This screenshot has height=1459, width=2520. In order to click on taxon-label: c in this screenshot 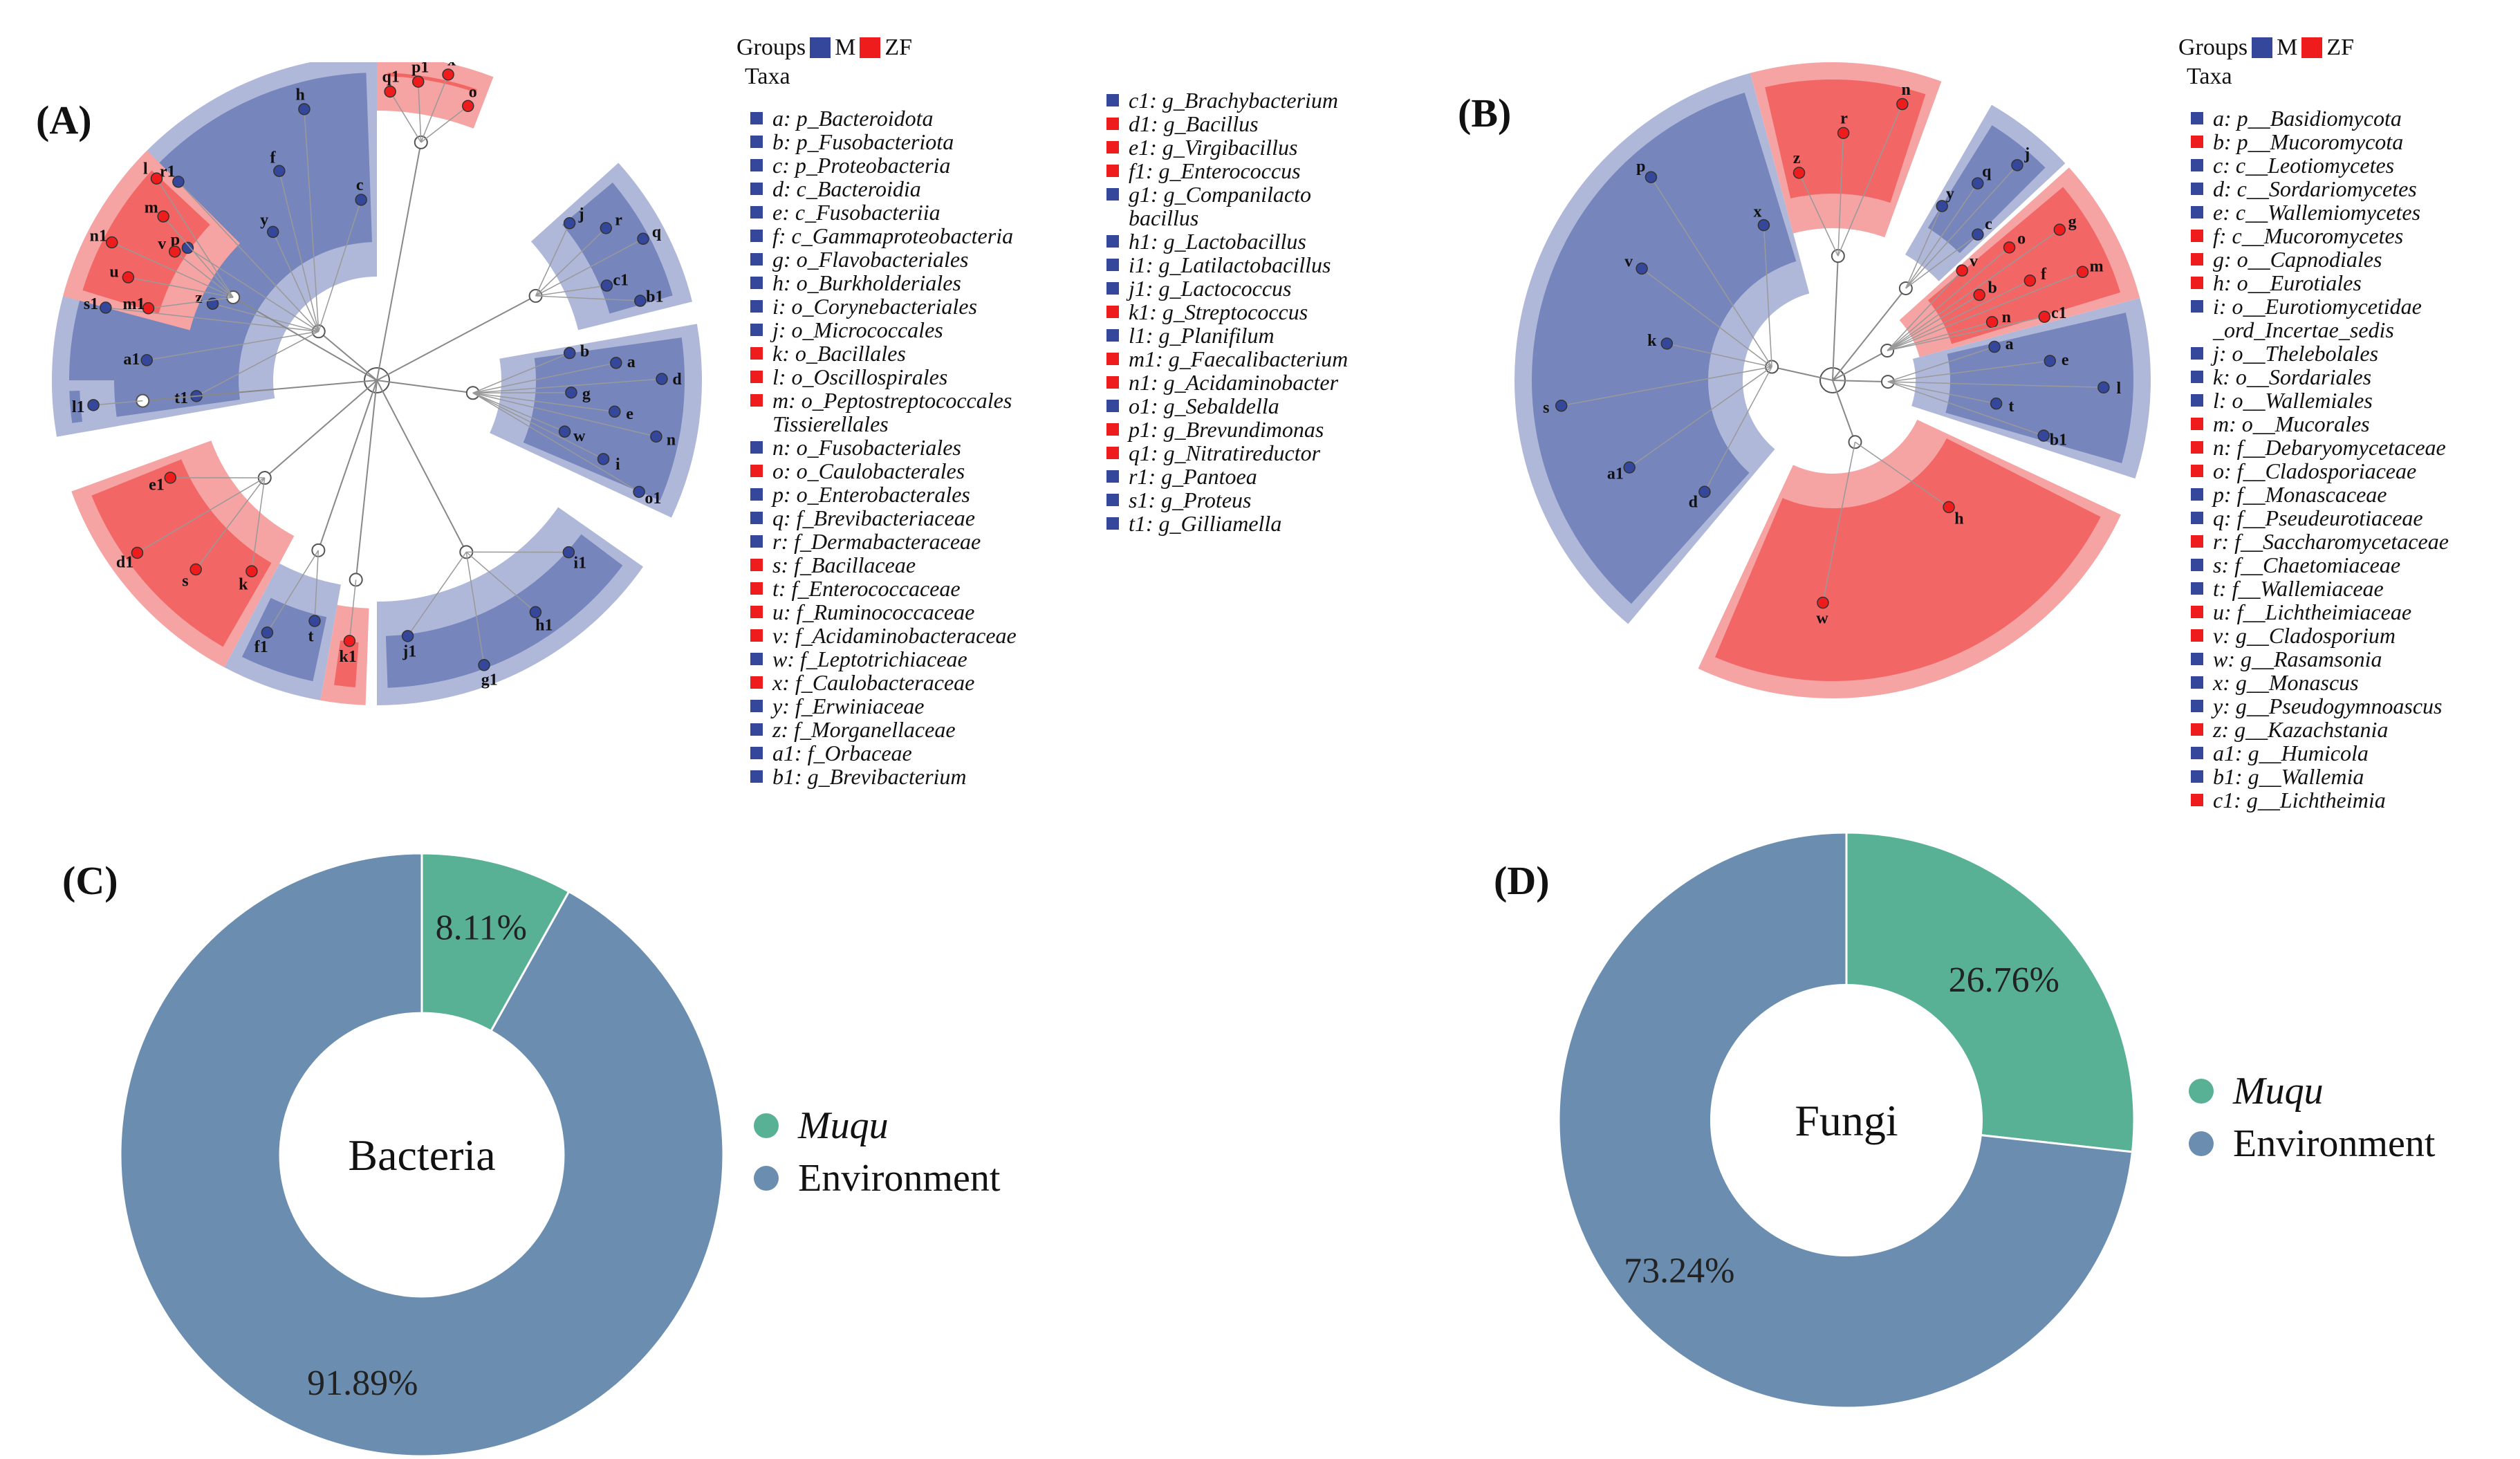, I will do `click(360, 185)`.